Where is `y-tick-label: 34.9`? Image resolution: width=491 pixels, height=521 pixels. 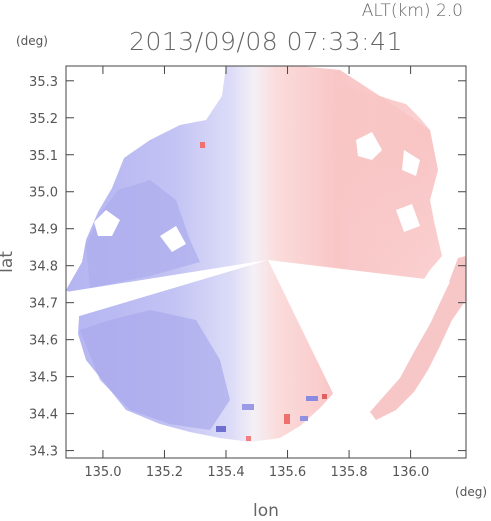
y-tick-label: 34.9 is located at coordinates (43, 230).